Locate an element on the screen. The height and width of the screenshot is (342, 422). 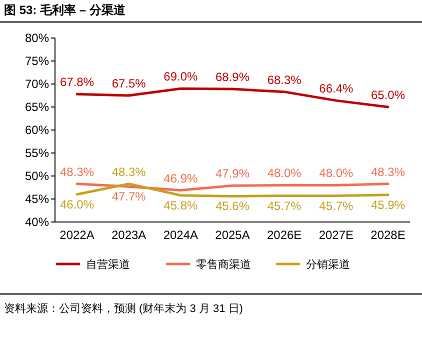
data-label: 46.9% is located at coordinates (181, 178).